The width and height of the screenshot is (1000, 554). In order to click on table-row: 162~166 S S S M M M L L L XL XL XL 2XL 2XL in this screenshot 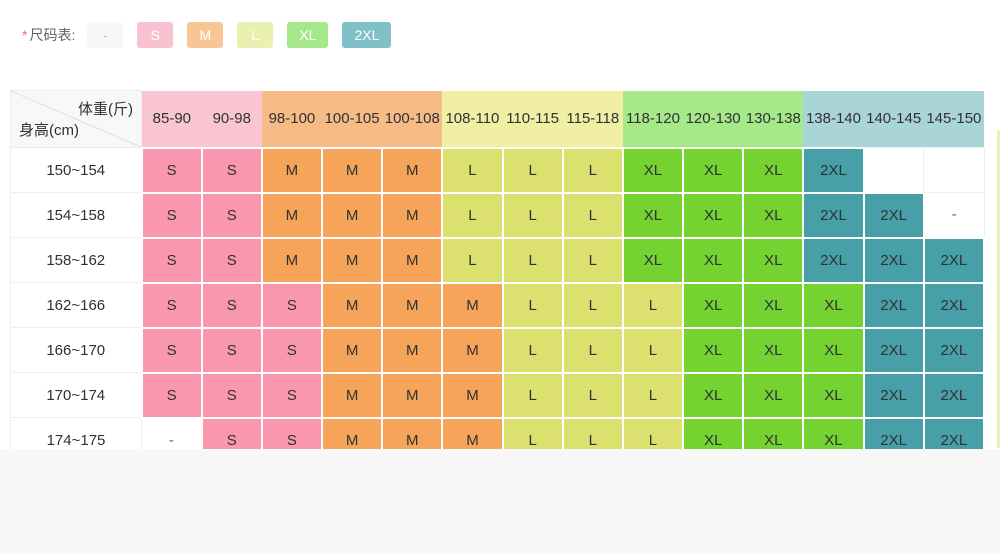, I will do `click(498, 305)`.